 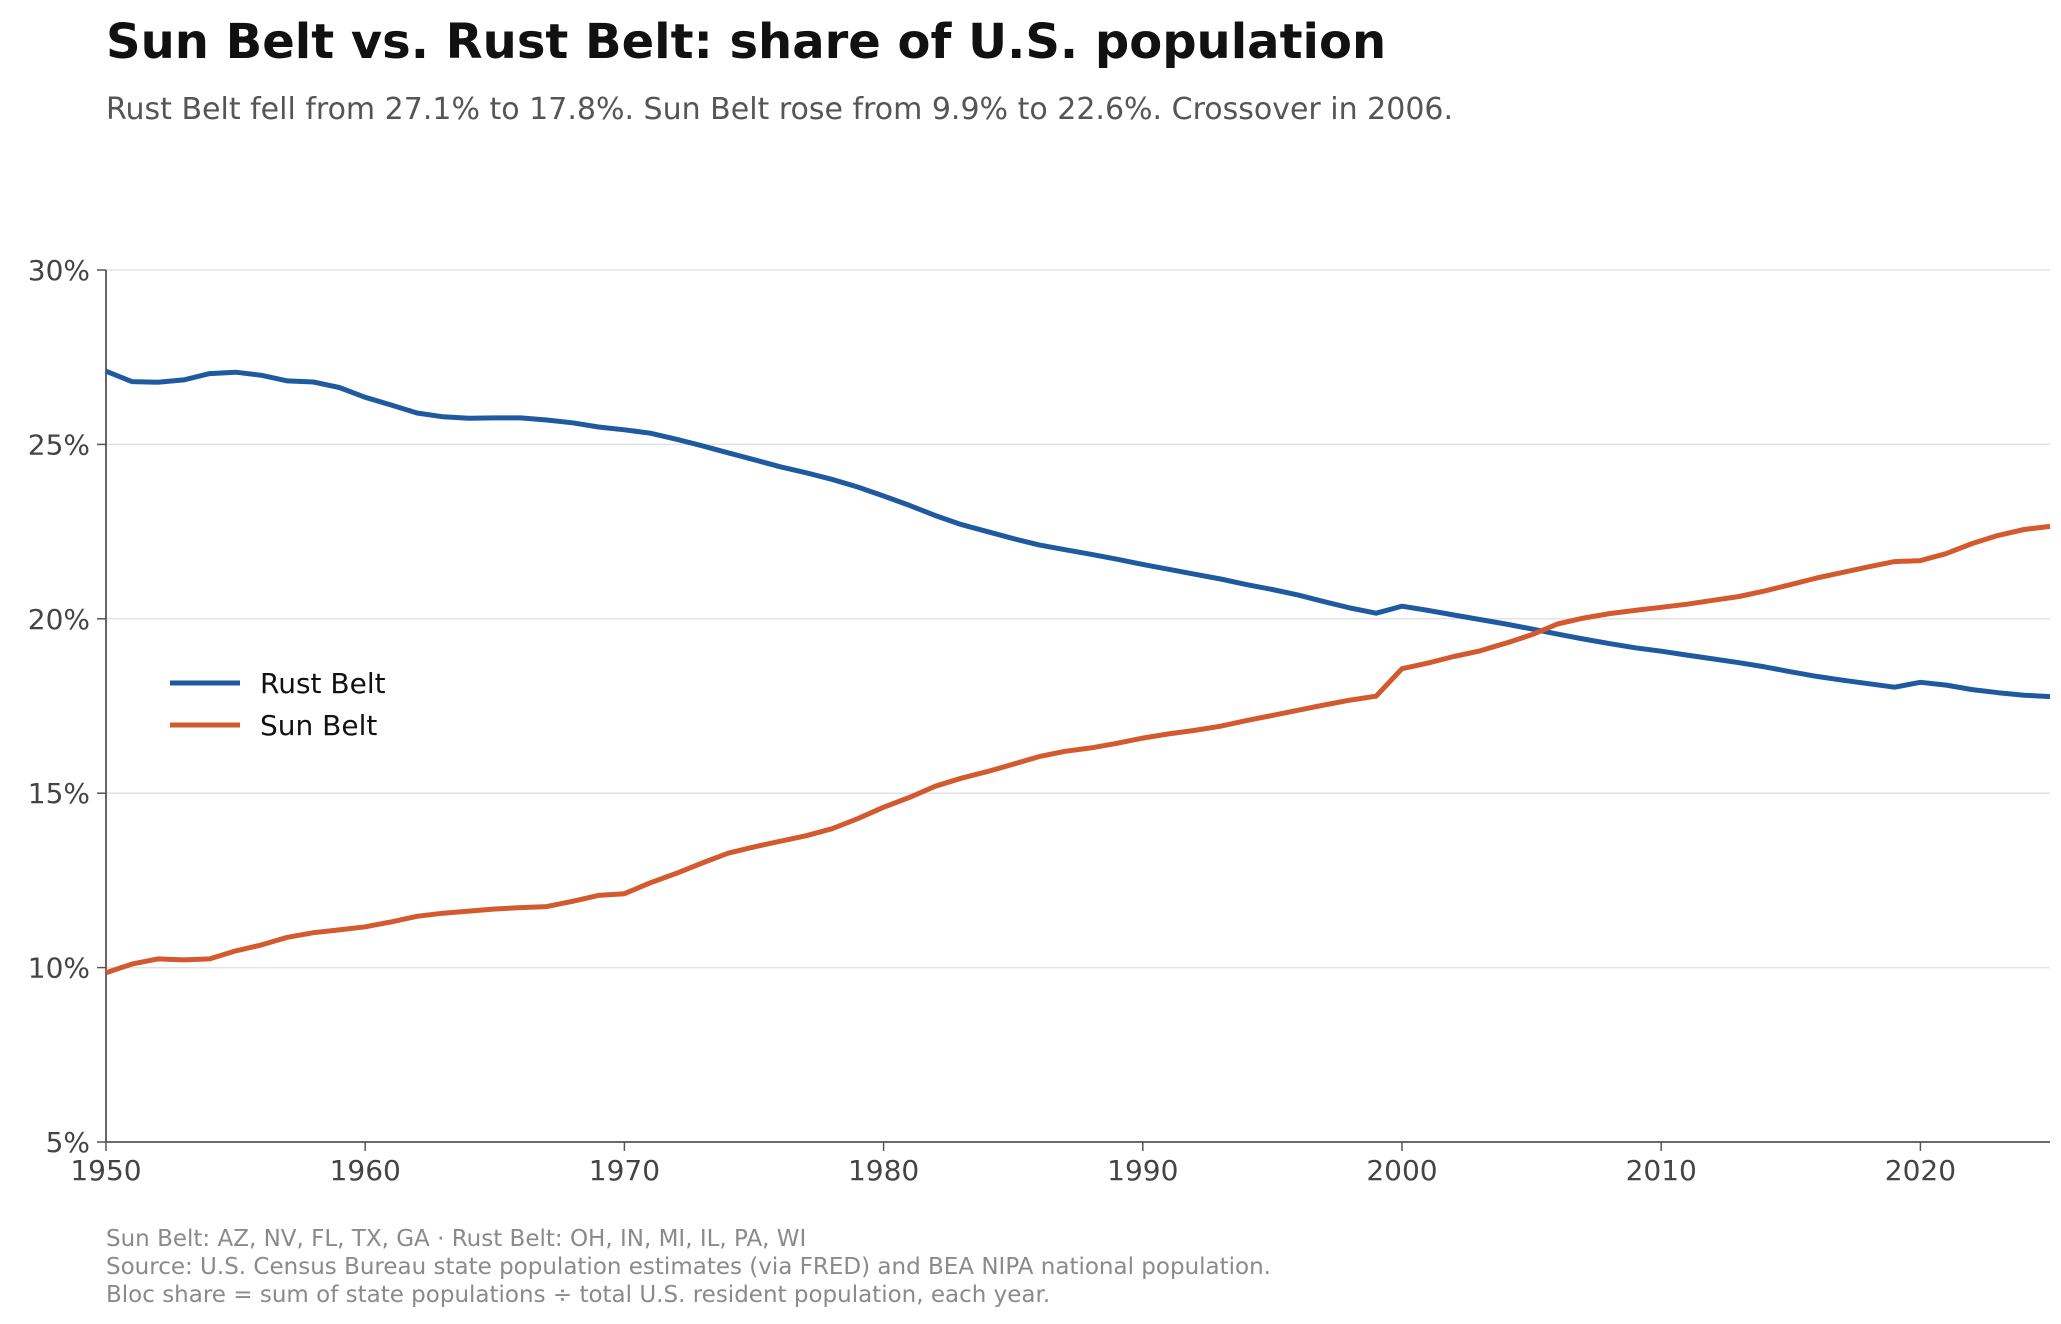 I want to click on x-tick-label: 2010, so click(x=1661, y=1170).